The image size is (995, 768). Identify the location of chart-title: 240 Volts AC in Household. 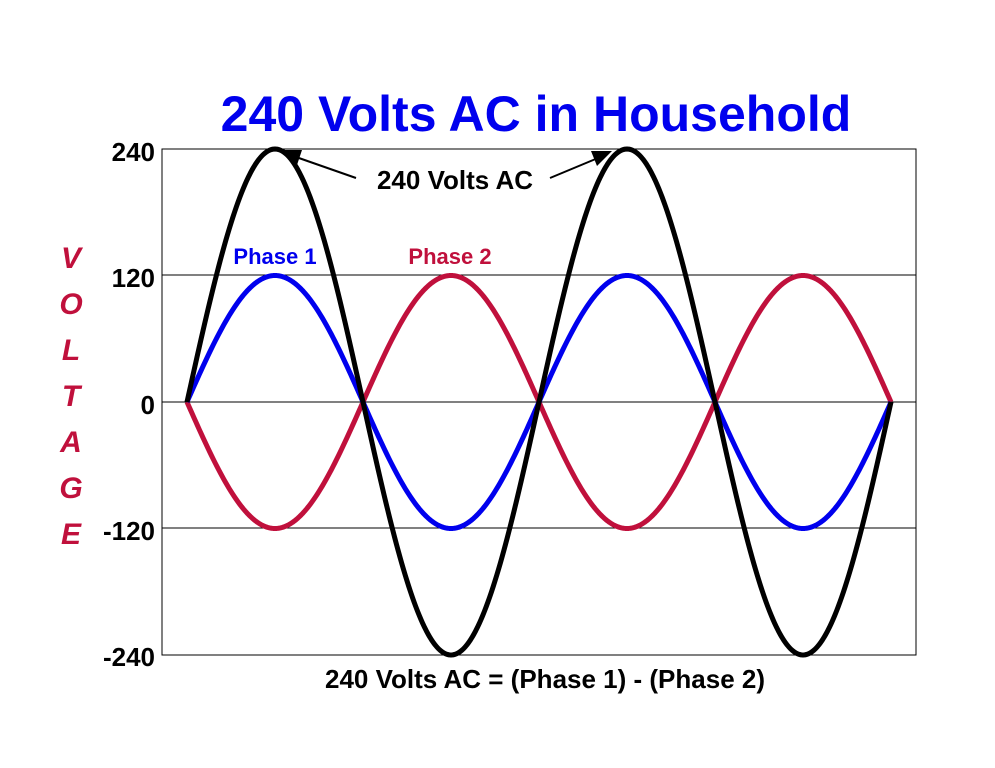
(536, 114).